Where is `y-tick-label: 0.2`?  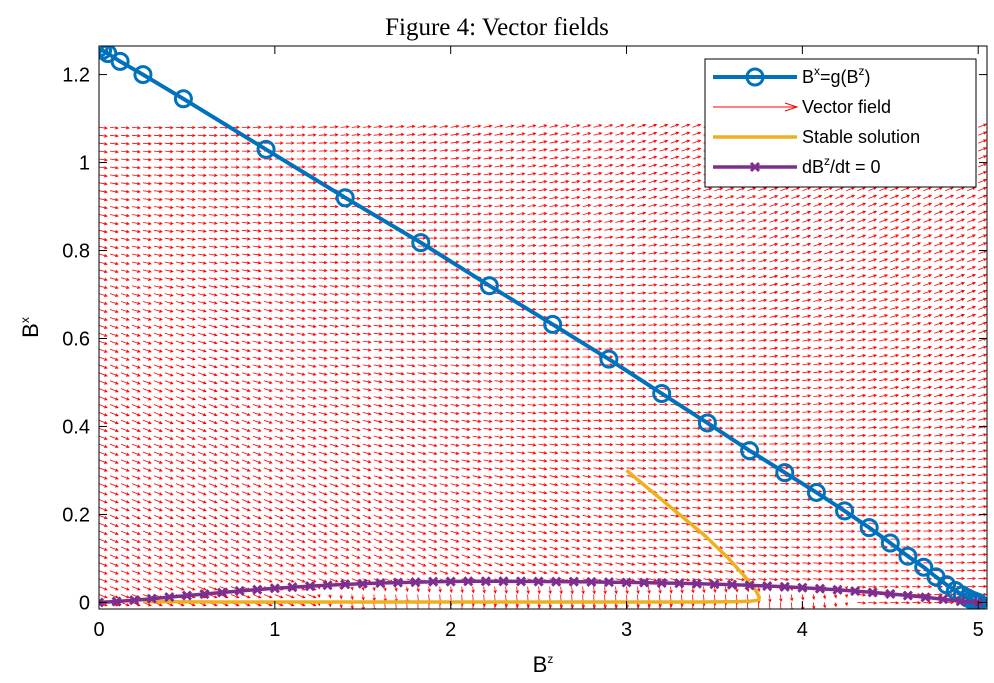
y-tick-label: 0.2 is located at coordinates (76, 515).